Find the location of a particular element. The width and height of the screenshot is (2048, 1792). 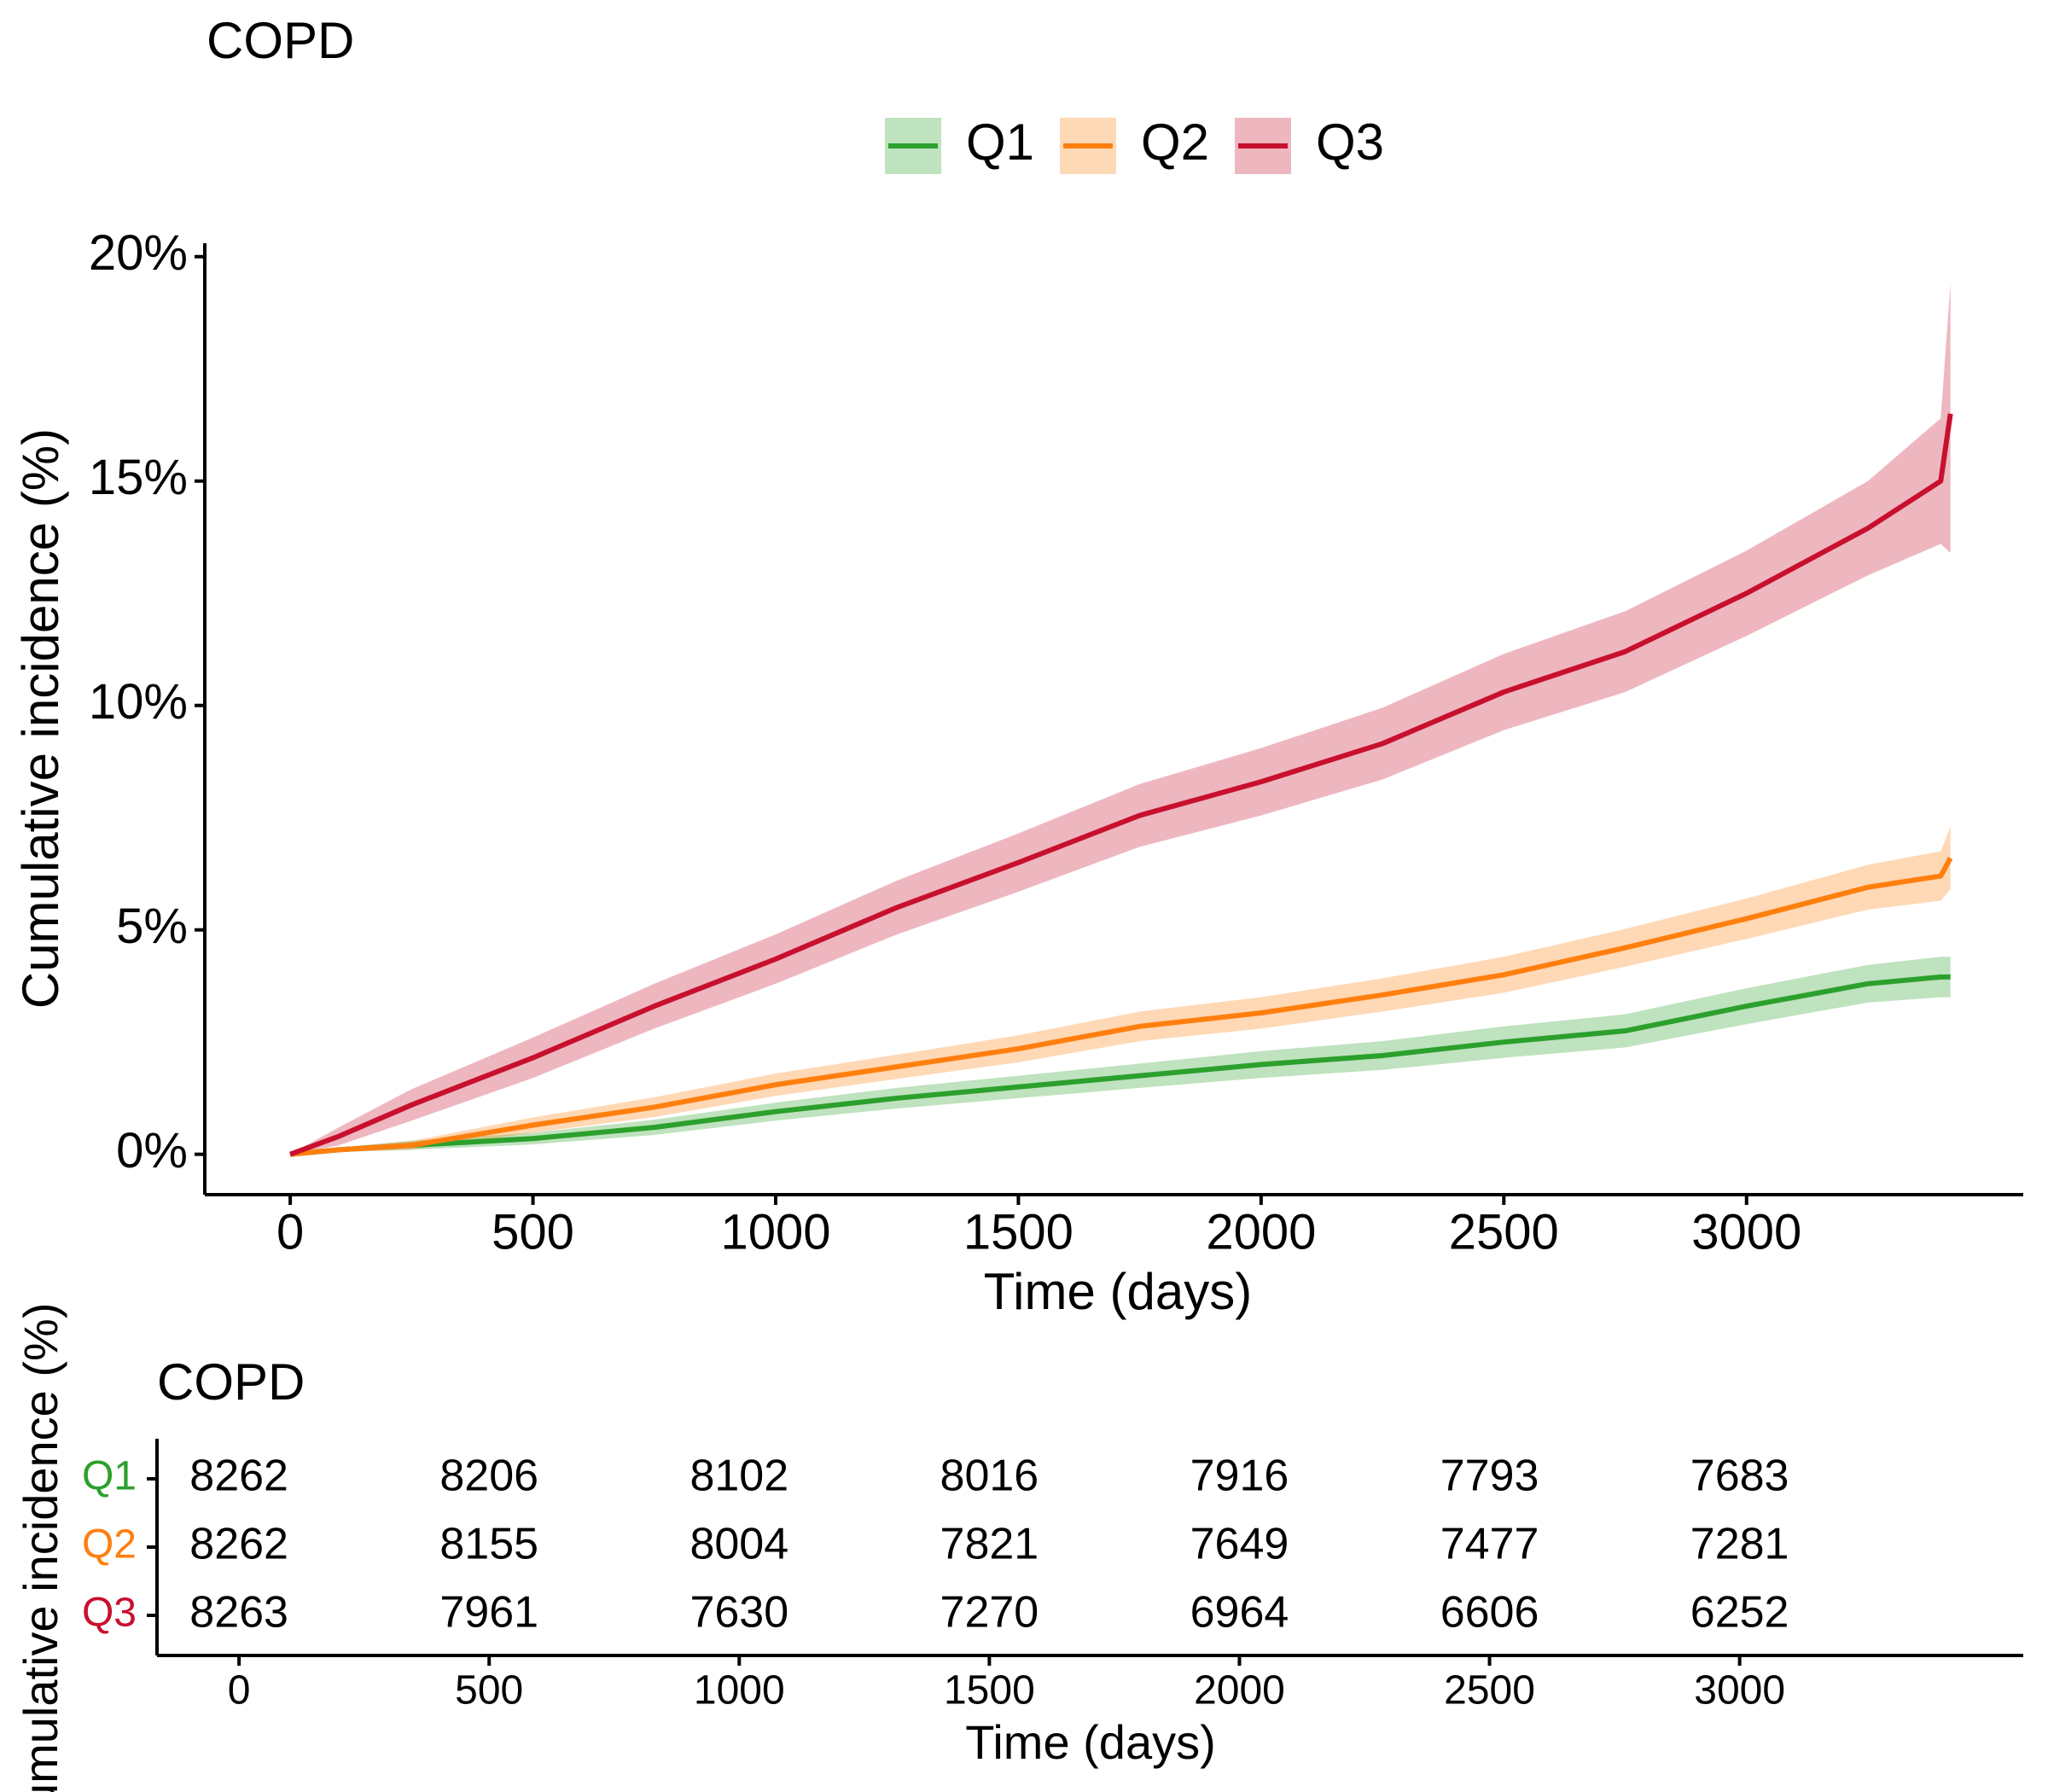

x-tick-label: 1000 is located at coordinates (775, 1232).